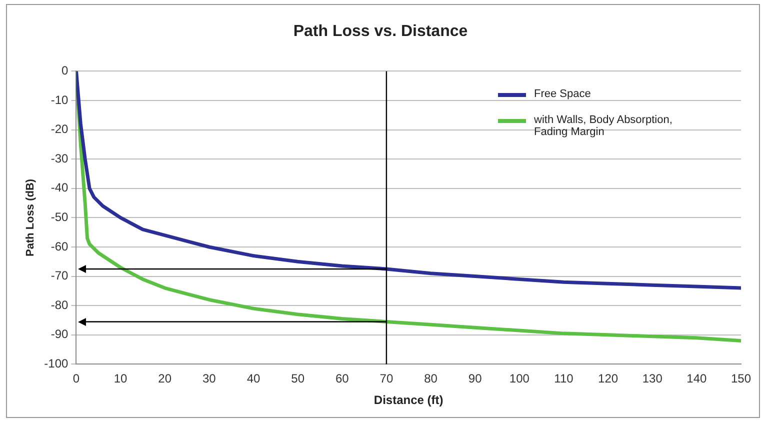 This screenshot has height=426, width=769. I want to click on x-tick-label: 40, so click(253, 379).